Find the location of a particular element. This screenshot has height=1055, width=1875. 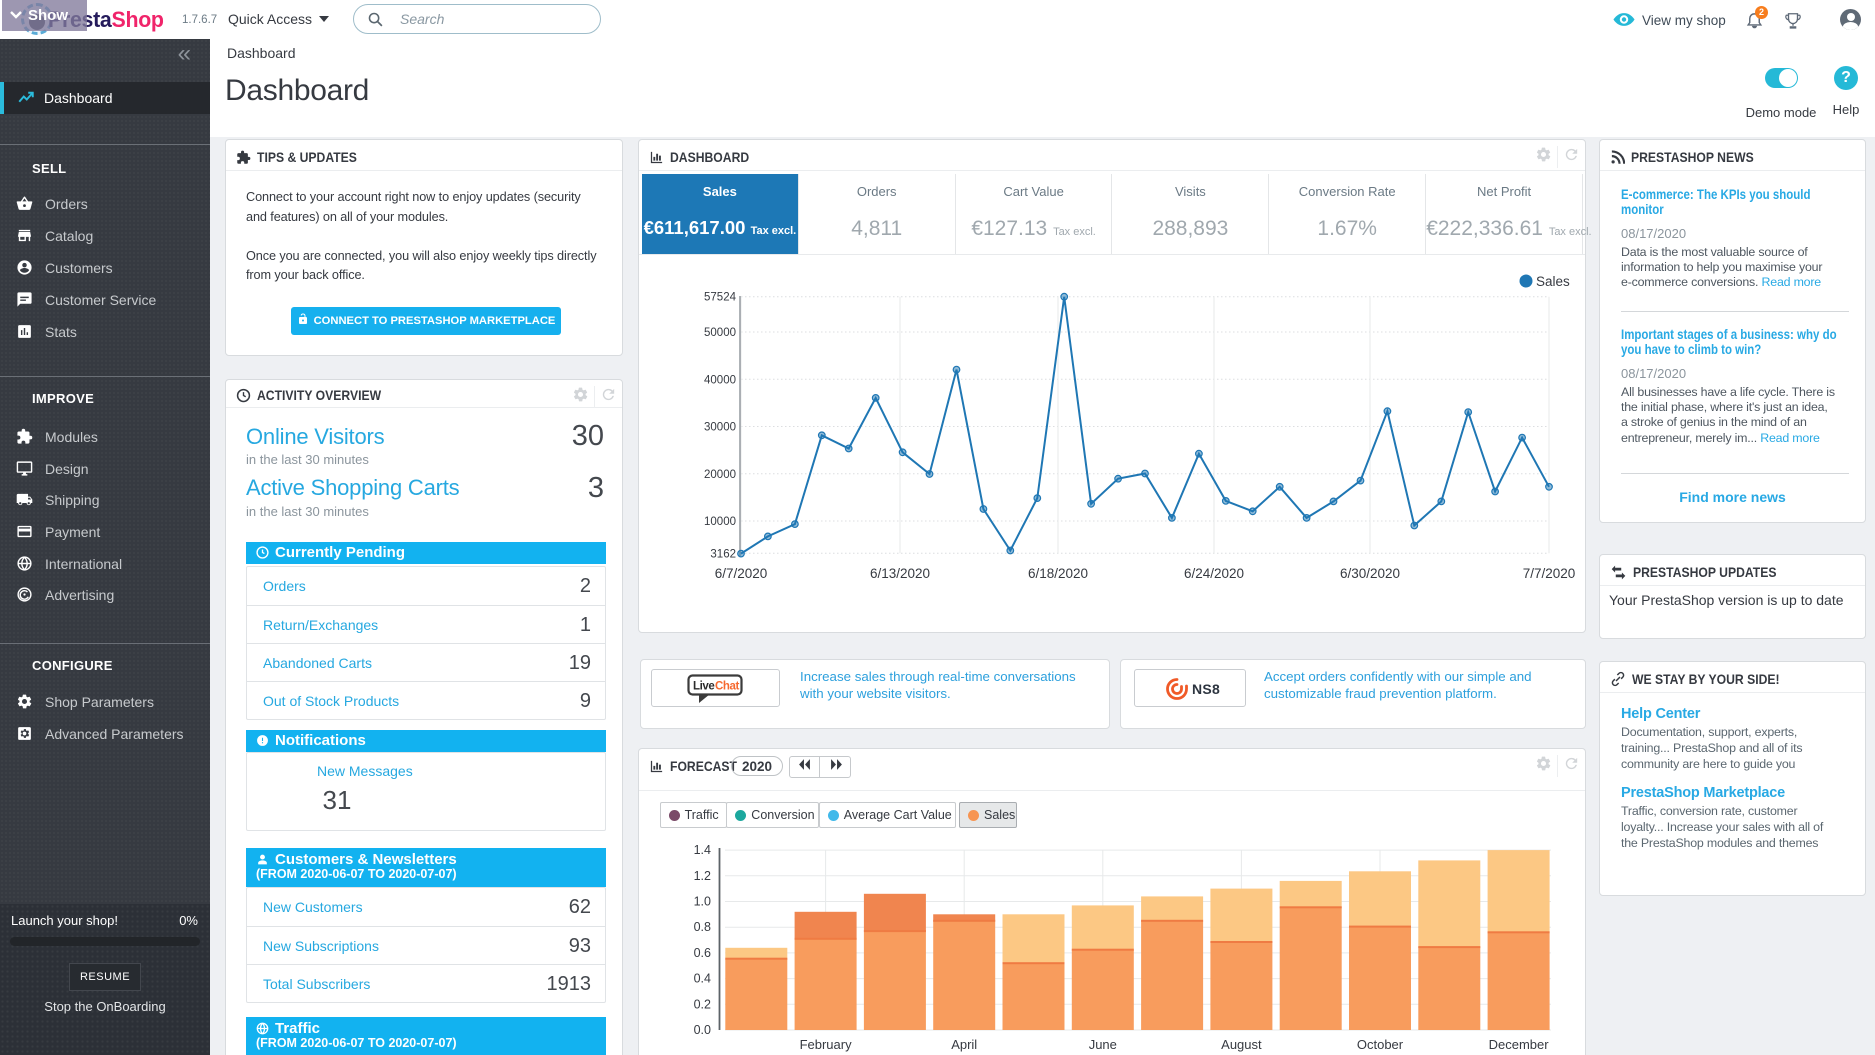

svg-text: 6/18/2020 is located at coordinates (1058, 573).